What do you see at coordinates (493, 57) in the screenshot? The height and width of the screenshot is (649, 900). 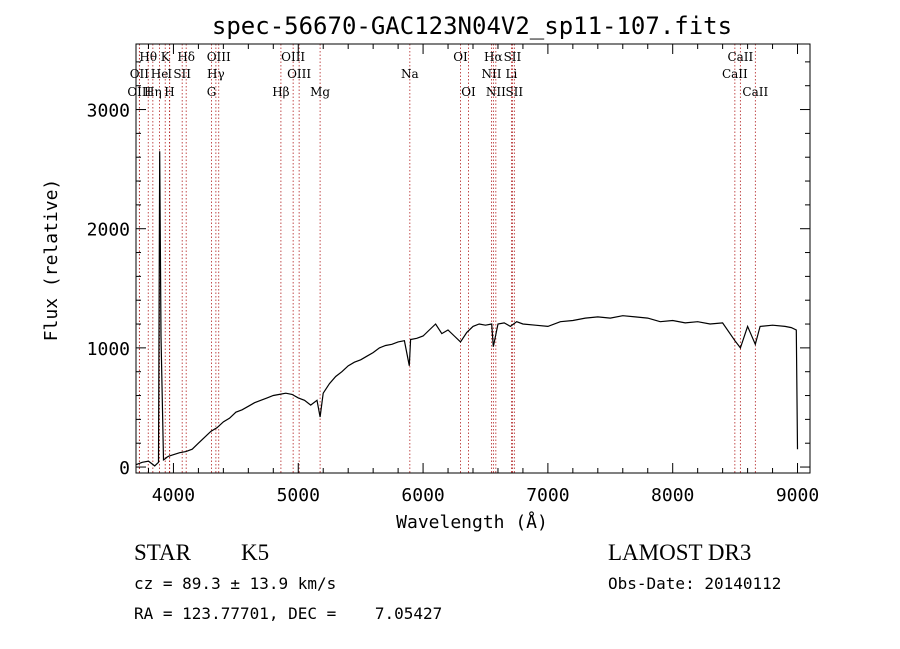 I see `line-label-Hα: Hα` at bounding box center [493, 57].